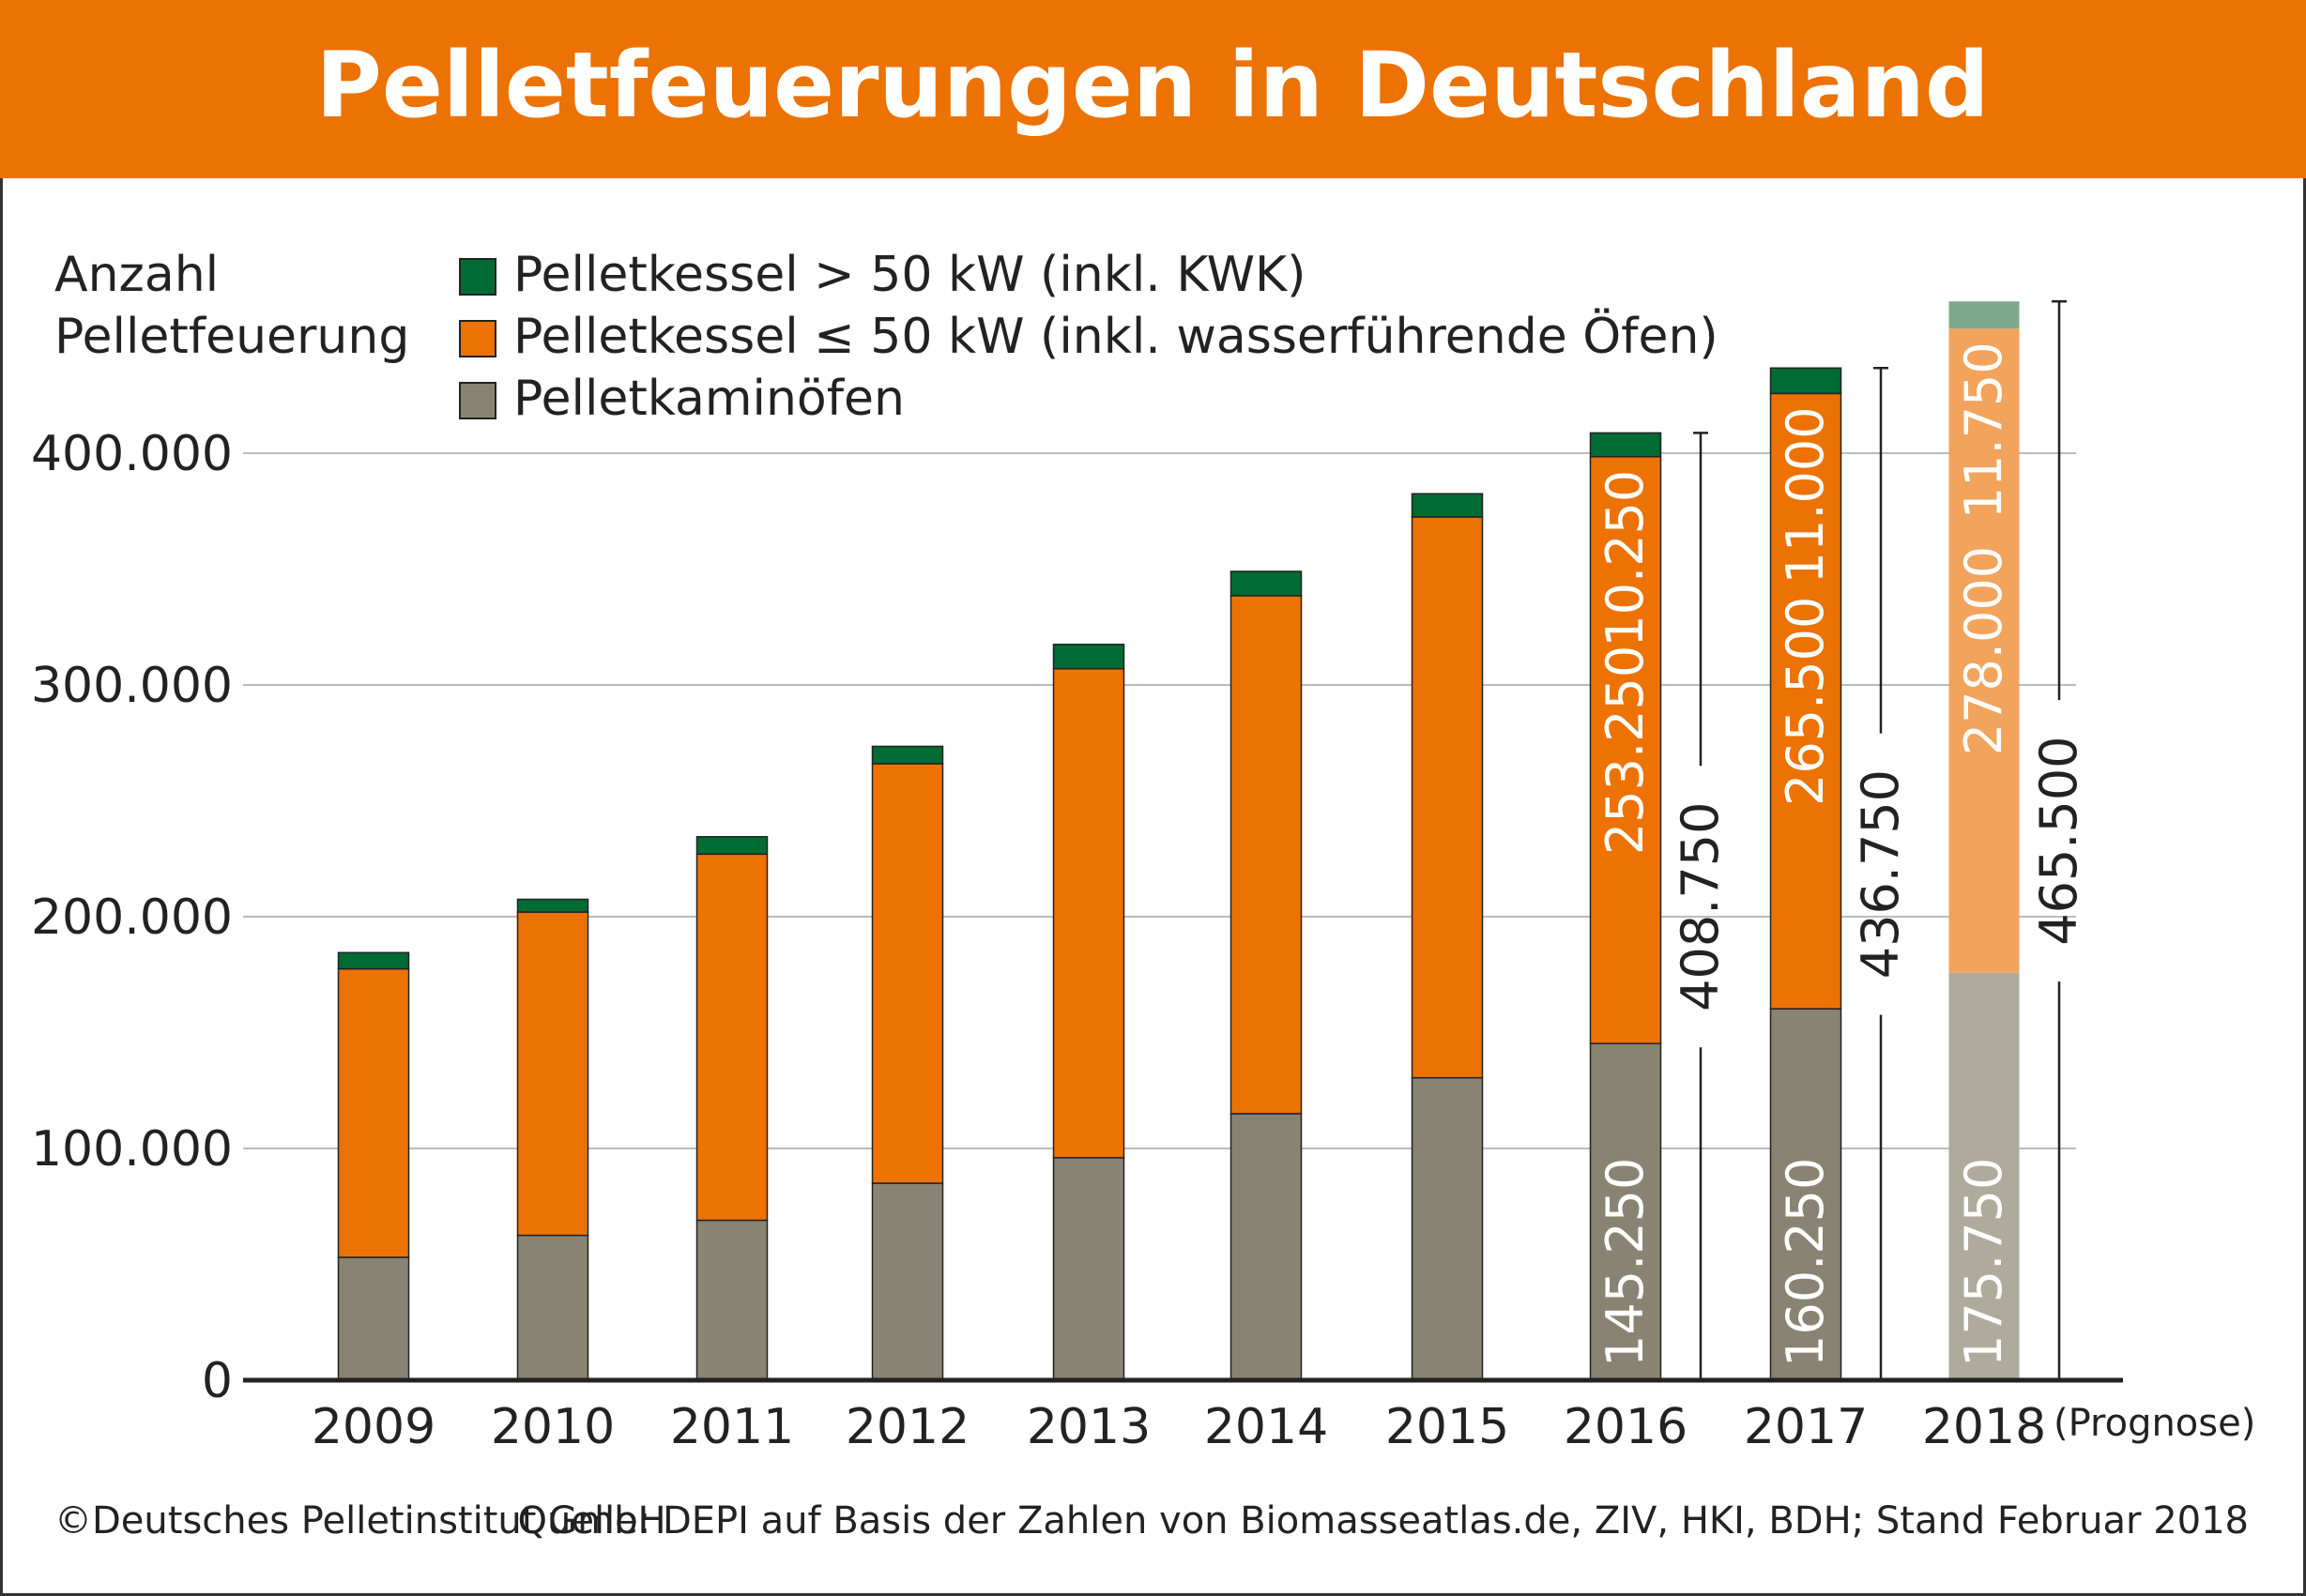 The width and height of the screenshot is (2306, 1596). I want to click on y-tick-label: 100.000, so click(132, 1149).